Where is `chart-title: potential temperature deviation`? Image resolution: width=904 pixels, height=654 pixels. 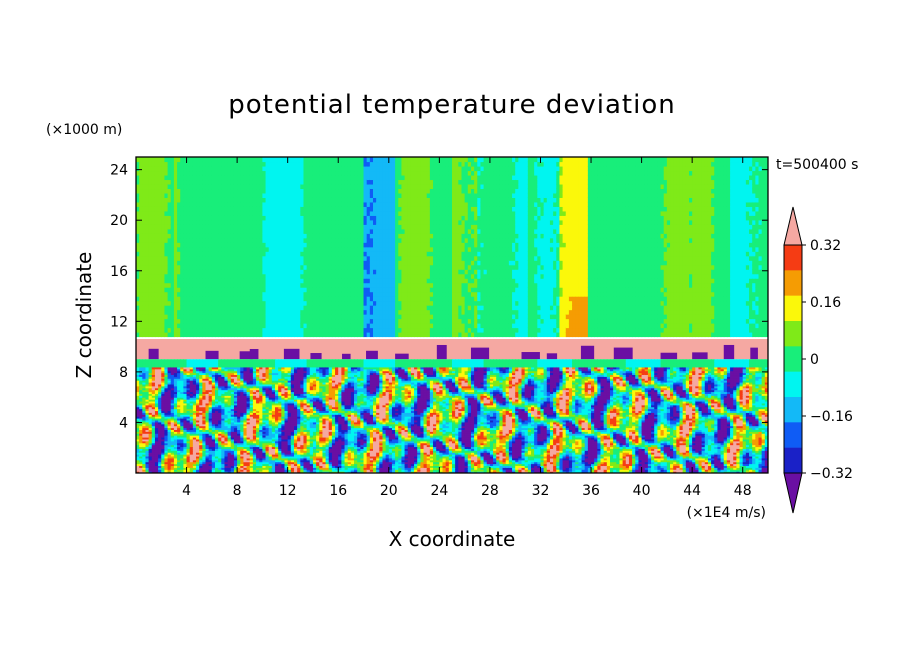 chart-title: potential temperature deviation is located at coordinates (451, 105).